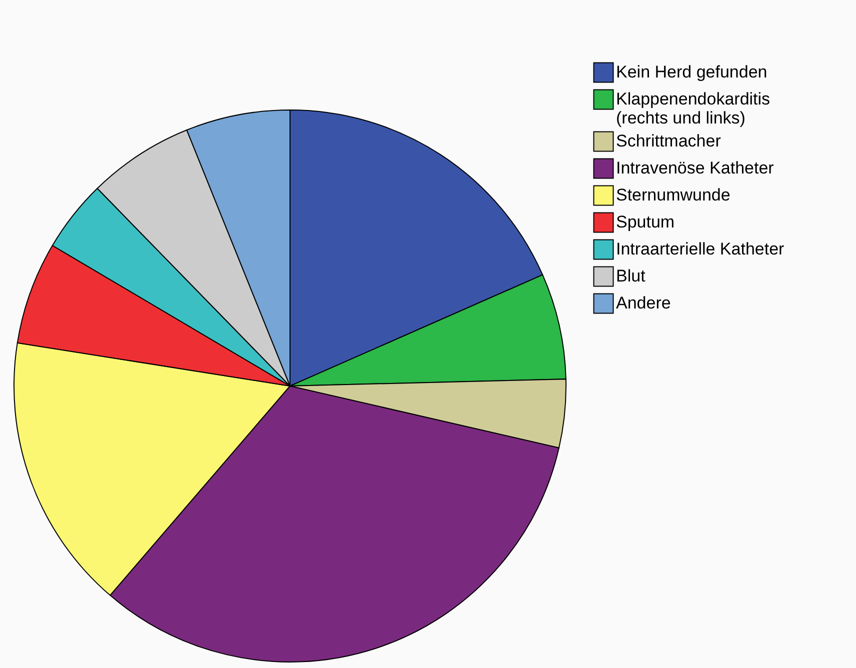 The image size is (856, 668). Describe the element at coordinates (692, 72) in the screenshot. I see `legend-label: Kein Herd gefunden` at that location.